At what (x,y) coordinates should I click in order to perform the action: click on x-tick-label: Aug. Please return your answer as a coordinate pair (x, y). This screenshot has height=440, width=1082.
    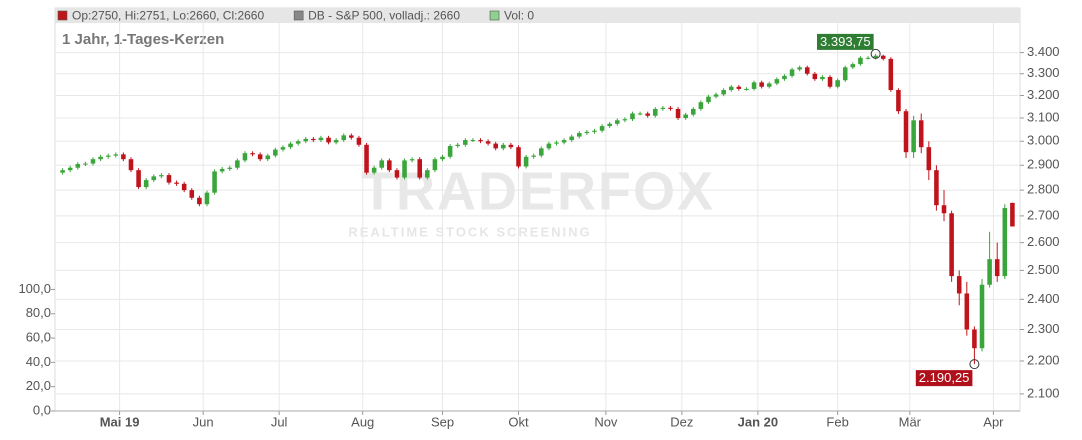
    Looking at the image, I should click on (362, 421).